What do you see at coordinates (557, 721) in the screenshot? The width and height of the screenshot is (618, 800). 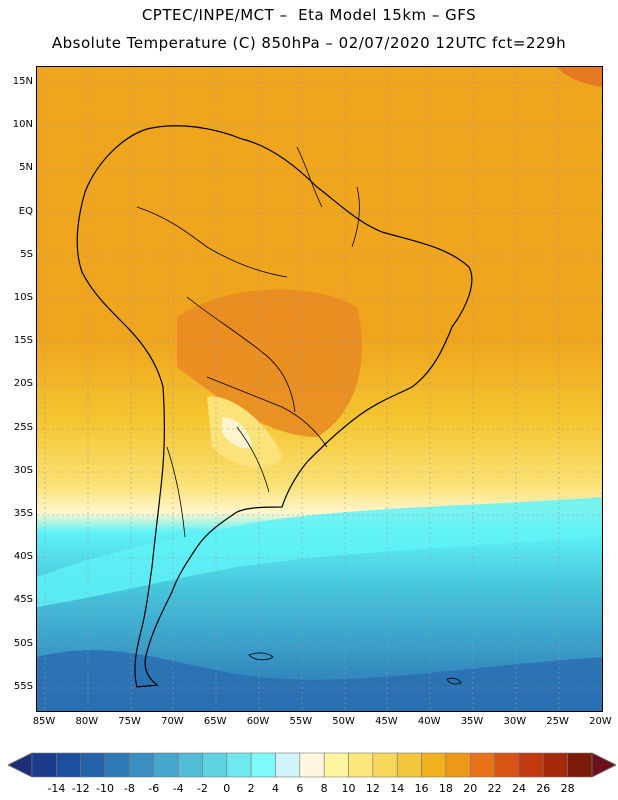 I see `lon-label: 25W` at bounding box center [557, 721].